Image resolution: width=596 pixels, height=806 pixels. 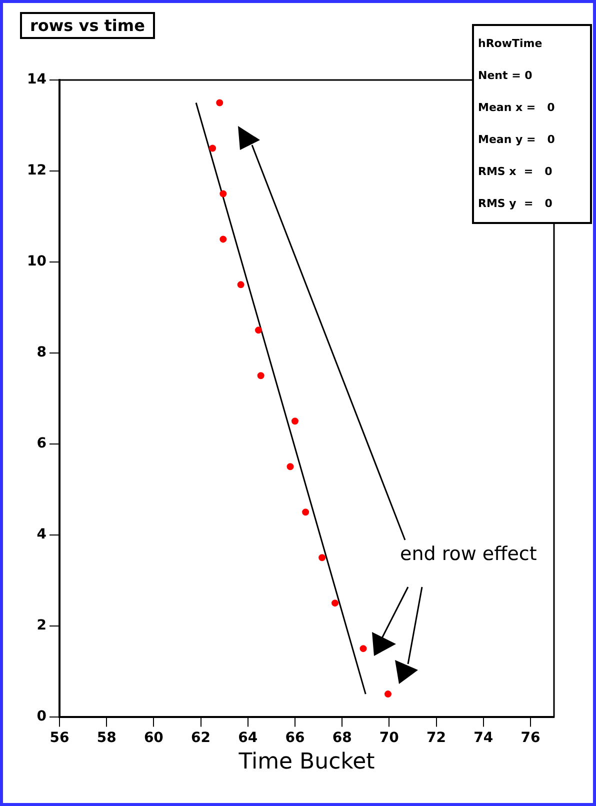 I want to click on x-tick-label: 62, so click(x=201, y=738).